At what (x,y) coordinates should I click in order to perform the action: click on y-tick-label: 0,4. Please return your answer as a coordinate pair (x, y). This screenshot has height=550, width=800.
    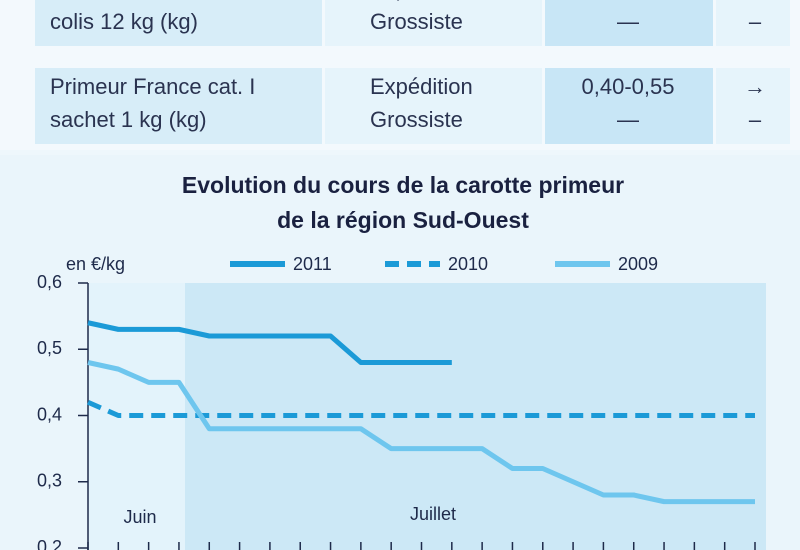
    Looking at the image, I should click on (49, 414).